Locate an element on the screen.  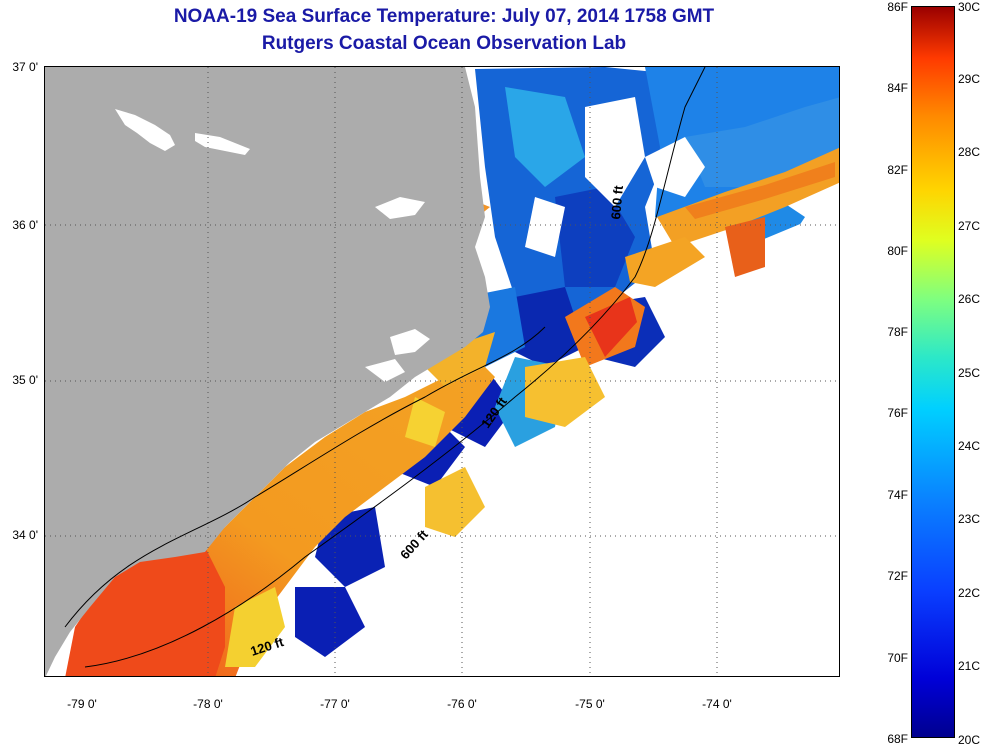
lon-label-76: -76 0' is located at coordinates (462, 704).